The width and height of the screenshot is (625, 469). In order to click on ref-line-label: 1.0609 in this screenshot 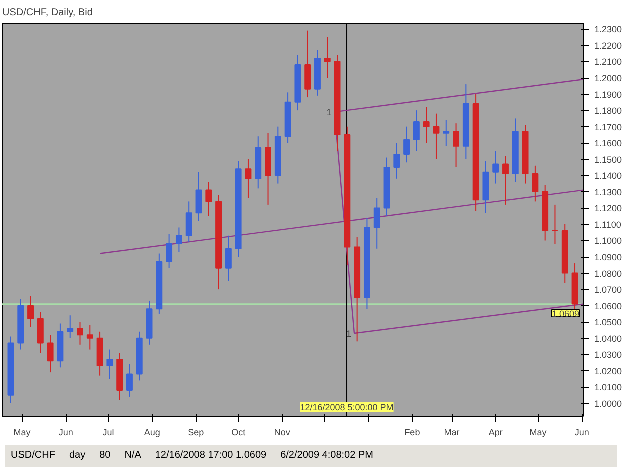, I will do `click(566, 313)`.